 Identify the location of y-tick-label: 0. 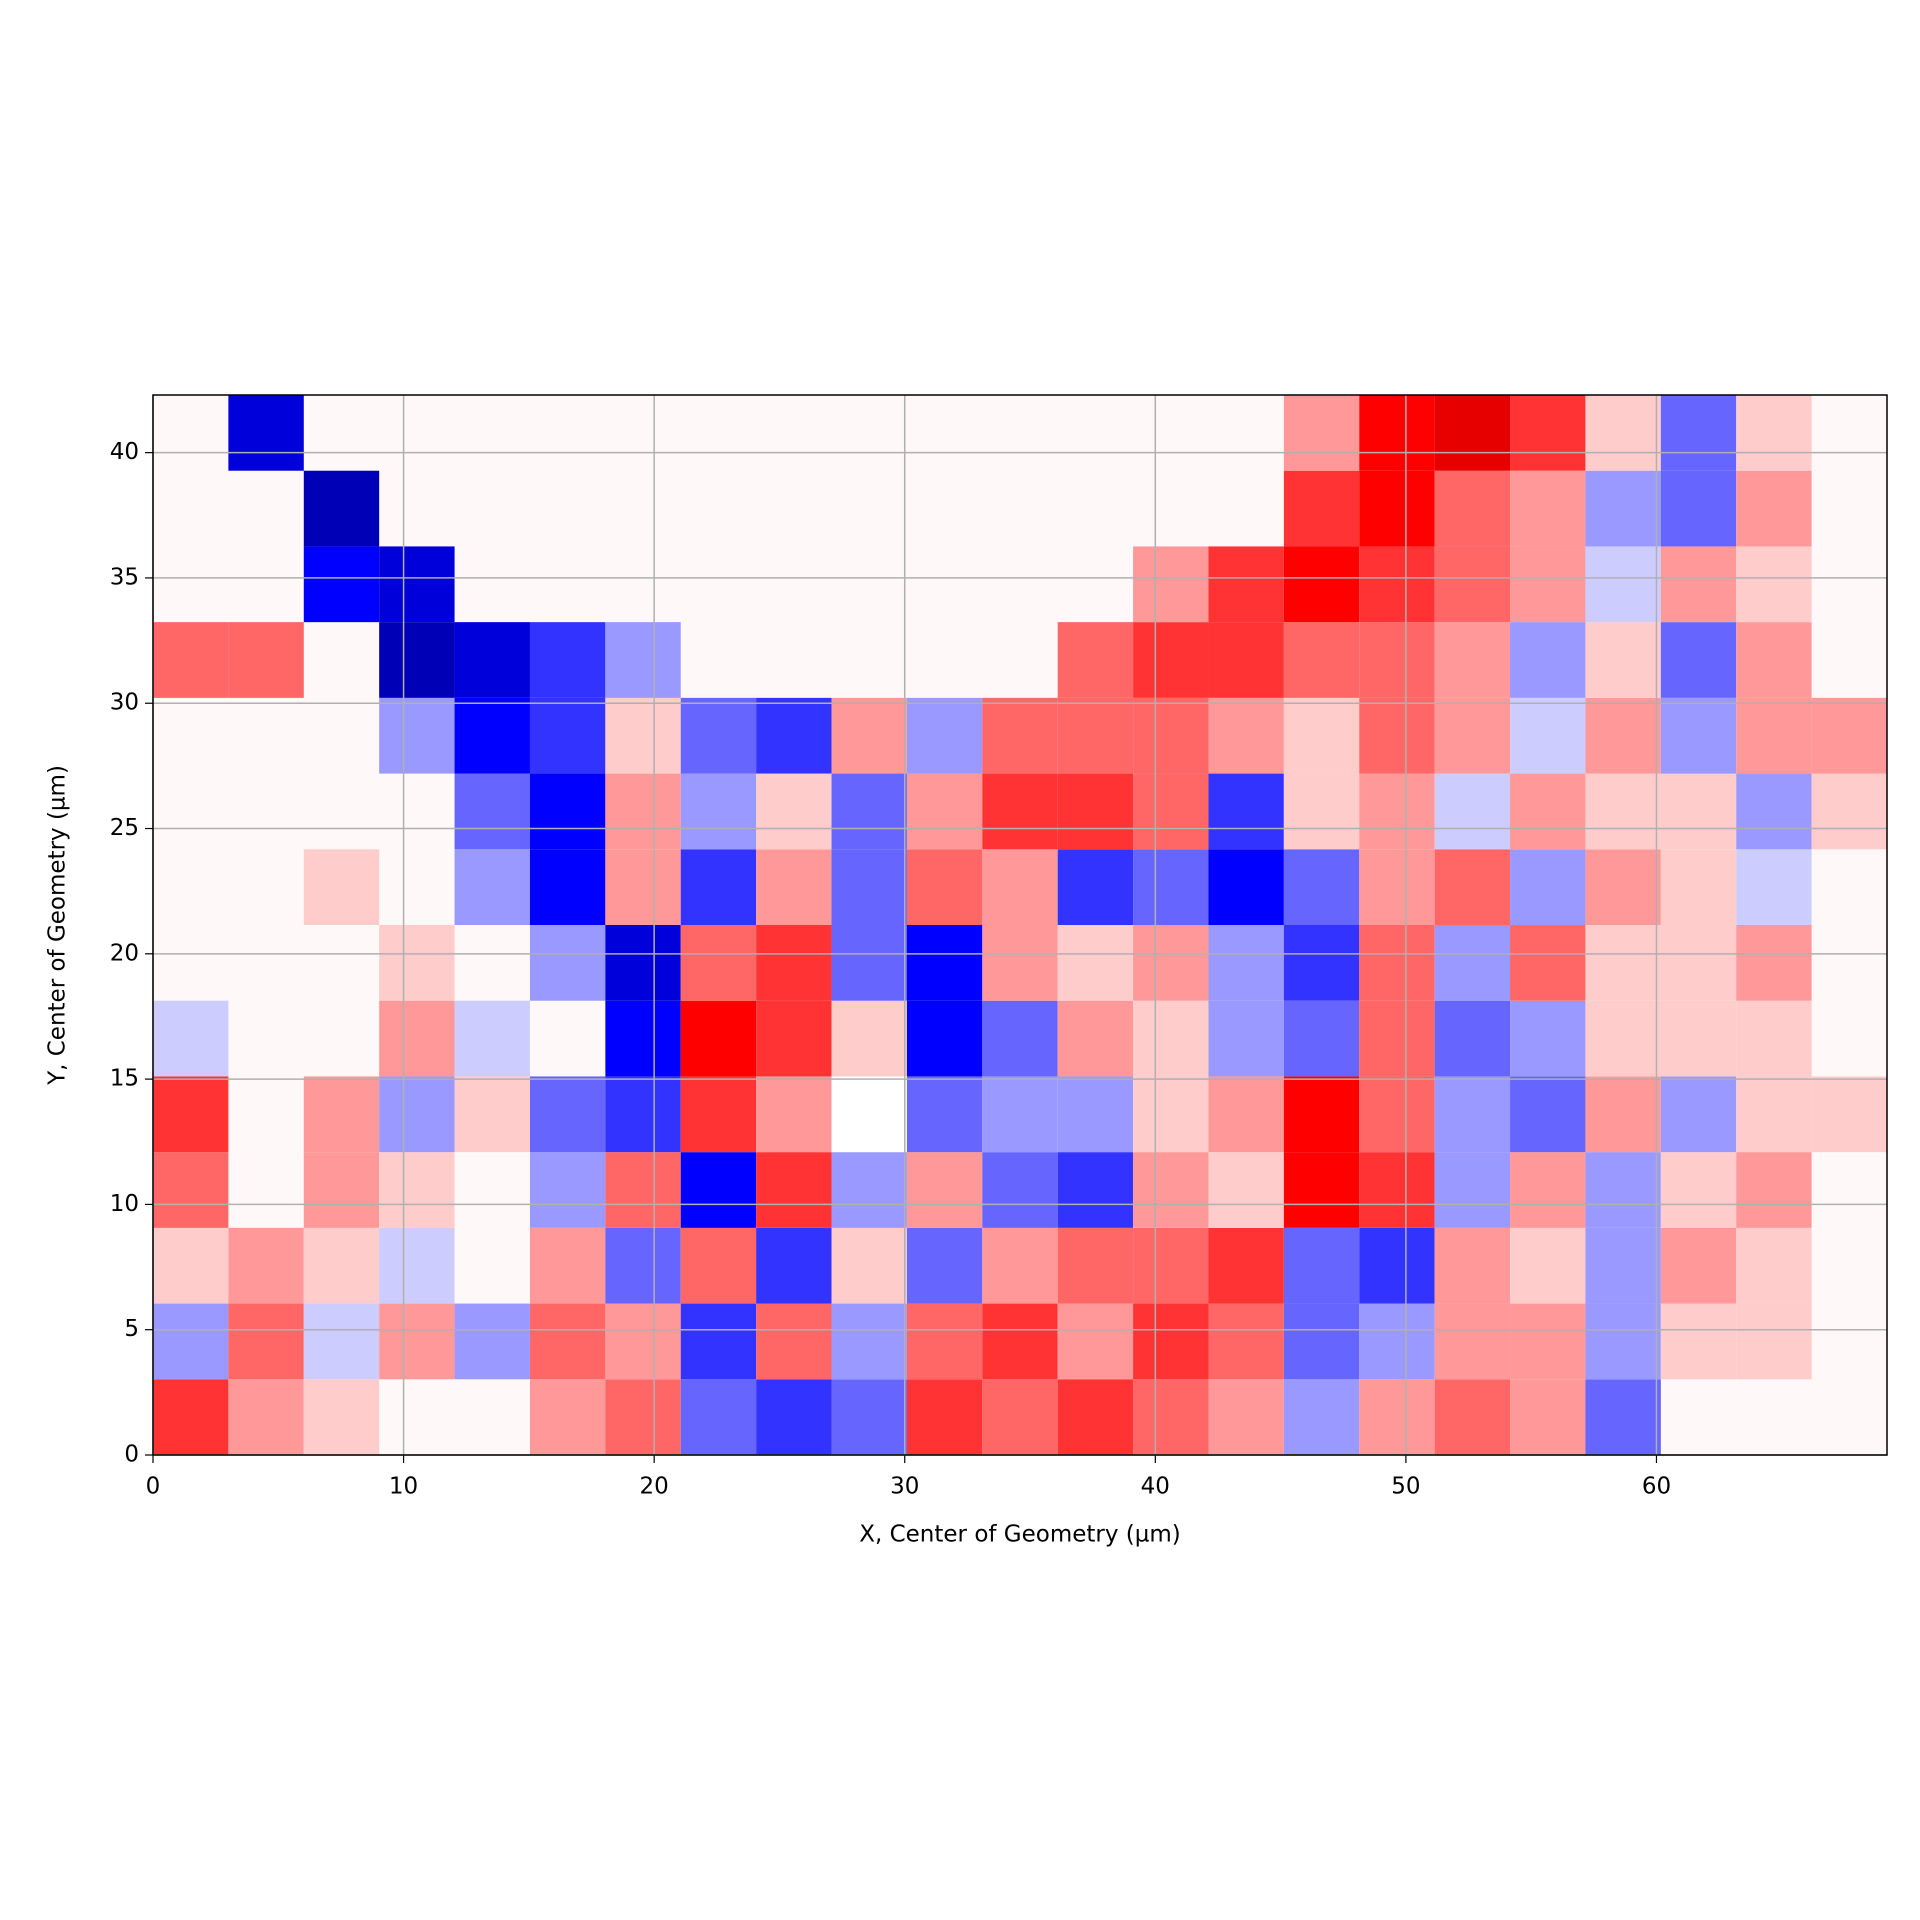
(131, 1455).